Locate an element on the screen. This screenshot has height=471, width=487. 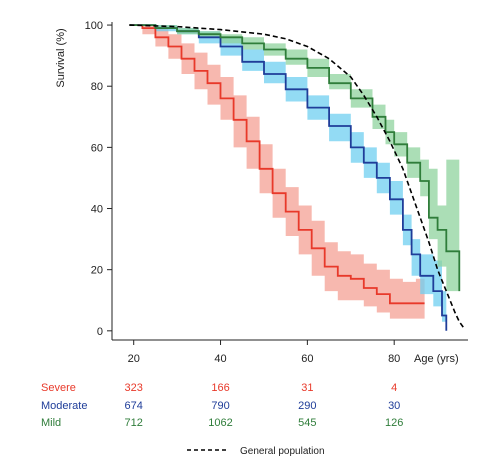
risk-count-moderate: 790 is located at coordinates (220, 406).